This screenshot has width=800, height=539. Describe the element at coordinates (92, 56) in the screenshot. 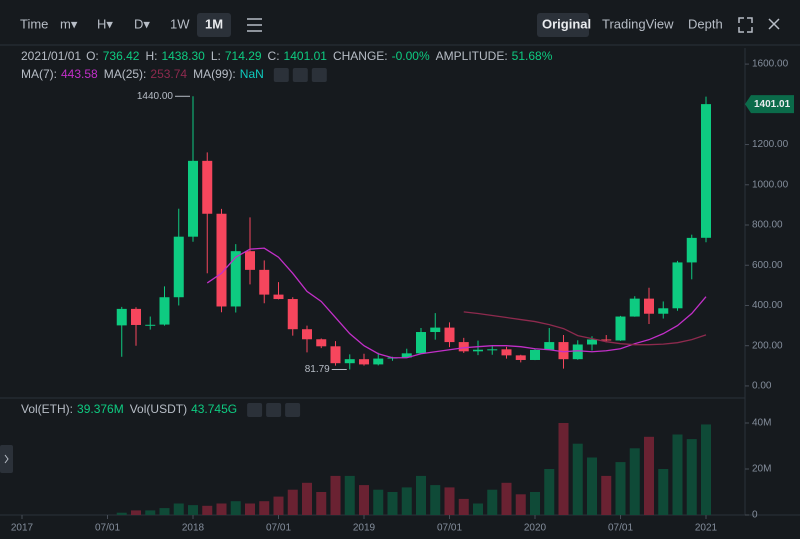

I see `header-label: O:` at that location.